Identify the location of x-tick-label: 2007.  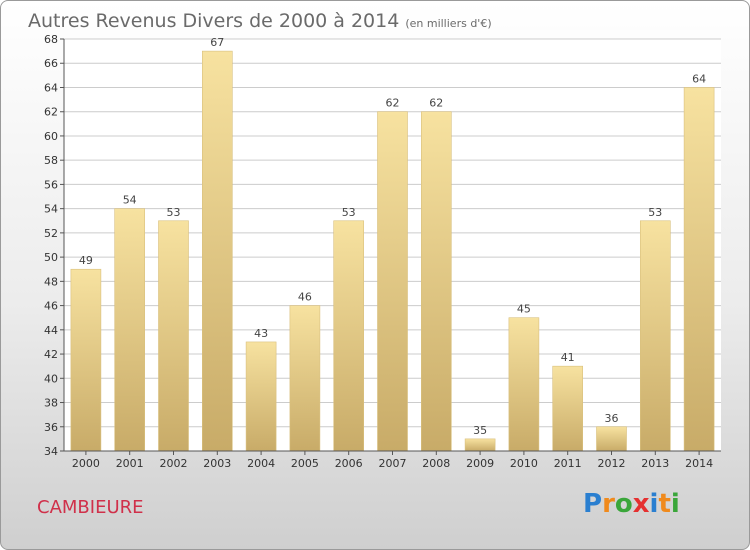
(393, 463).